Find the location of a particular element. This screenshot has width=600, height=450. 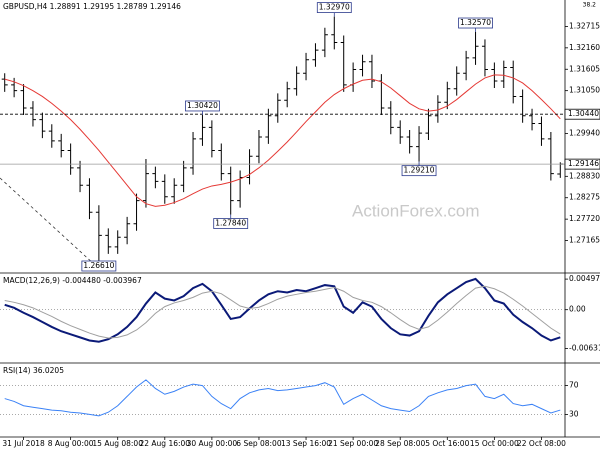

panel-title: RSI(14) 36.0205 is located at coordinates (33, 370).